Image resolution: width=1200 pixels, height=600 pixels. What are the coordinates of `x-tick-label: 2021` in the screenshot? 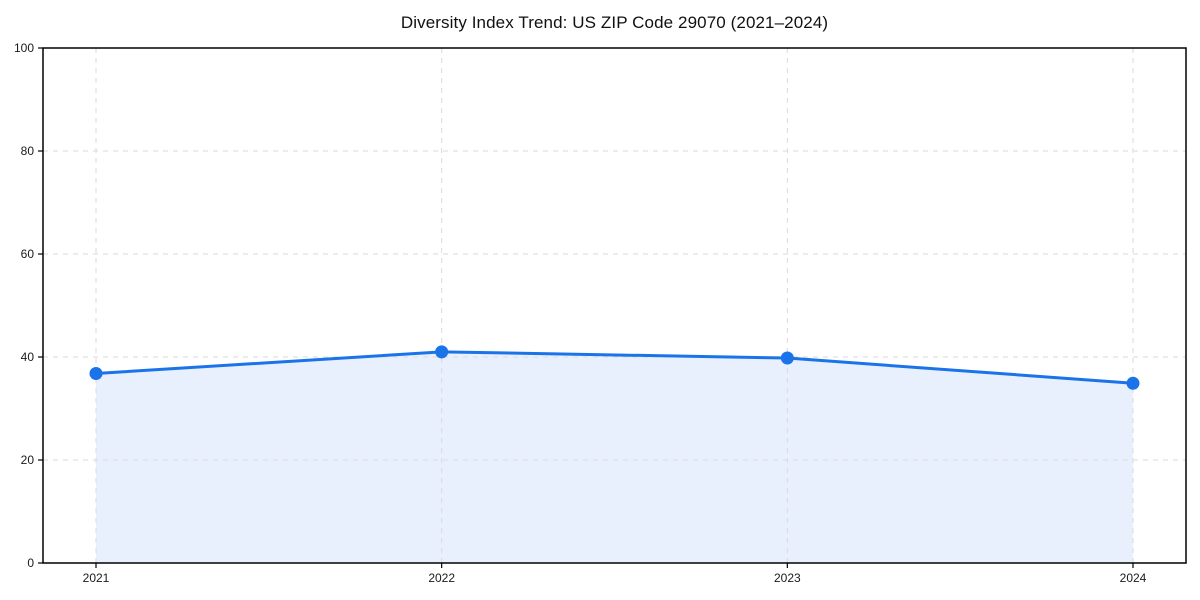 It's located at (96, 578).